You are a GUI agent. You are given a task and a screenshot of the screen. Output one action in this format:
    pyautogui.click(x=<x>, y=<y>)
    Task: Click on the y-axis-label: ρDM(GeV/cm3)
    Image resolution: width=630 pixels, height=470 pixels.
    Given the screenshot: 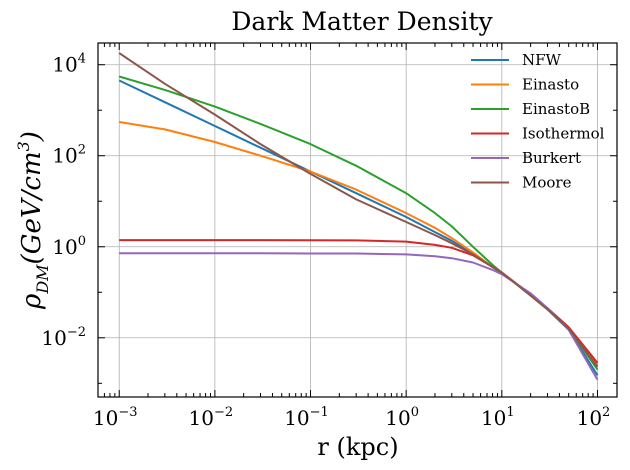 What is the action you would take?
    pyautogui.click(x=33, y=220)
    